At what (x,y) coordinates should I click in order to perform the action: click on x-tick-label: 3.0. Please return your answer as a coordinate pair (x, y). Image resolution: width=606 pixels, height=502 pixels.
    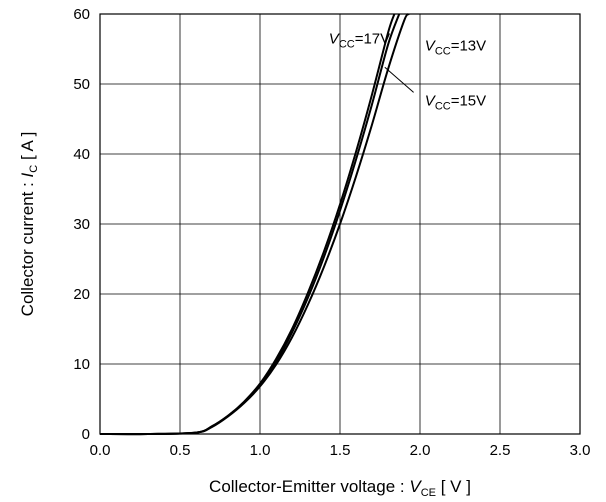
    Looking at the image, I should click on (580, 450).